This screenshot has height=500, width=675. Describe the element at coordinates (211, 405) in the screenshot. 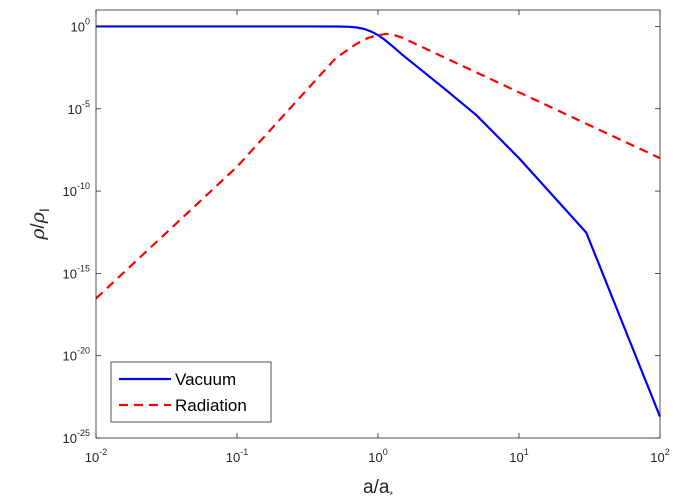

I see `legend-label-radiation: Radiation` at that location.